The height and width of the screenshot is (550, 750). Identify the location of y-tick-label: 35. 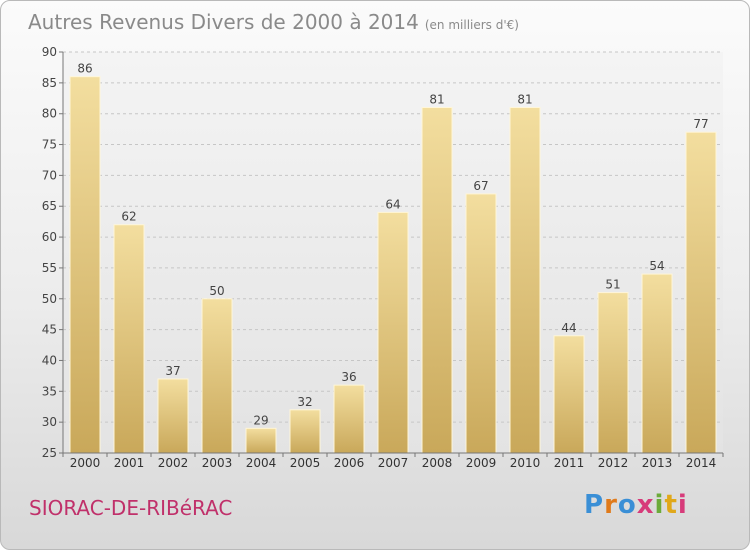
(49, 391).